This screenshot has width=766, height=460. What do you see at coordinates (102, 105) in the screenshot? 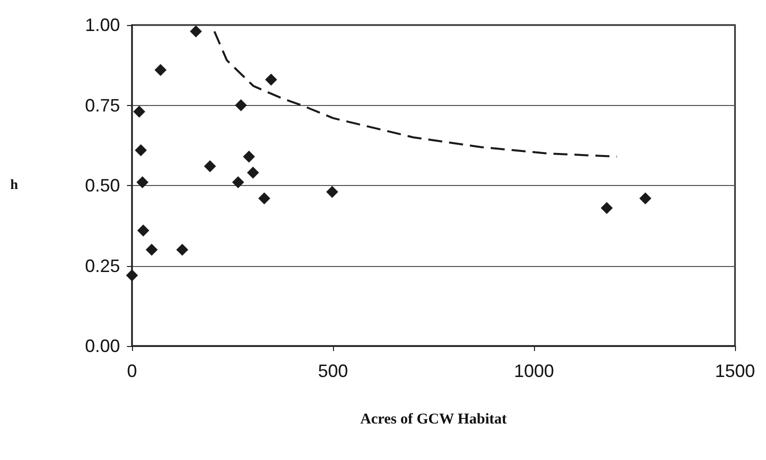
I see `y-tick-label: 0.75` at bounding box center [102, 105].